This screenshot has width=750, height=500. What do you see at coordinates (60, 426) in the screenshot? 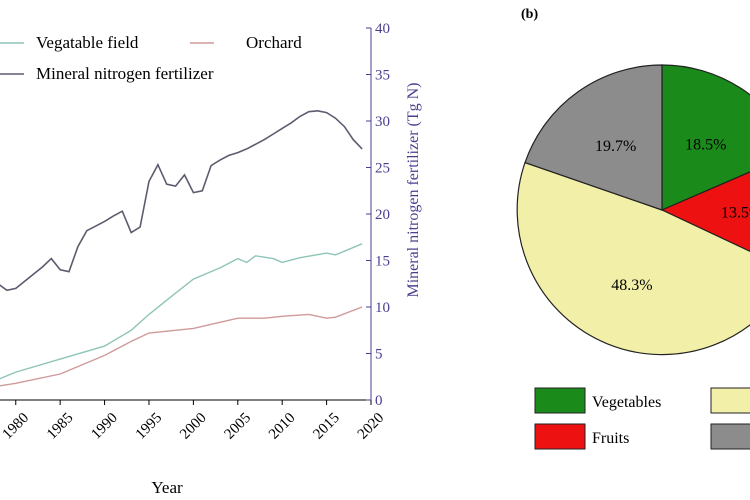
I see `x-tick-label: 1985` at bounding box center [60, 426].